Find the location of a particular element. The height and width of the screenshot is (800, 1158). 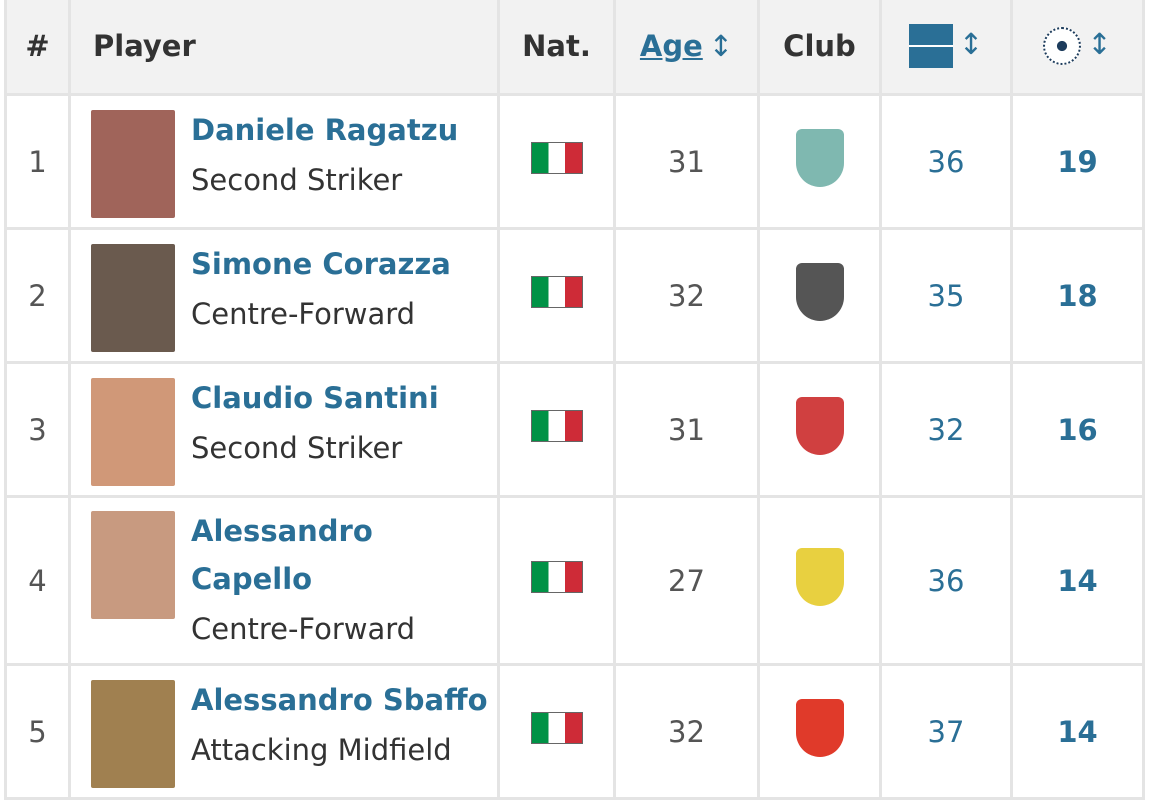

player-cell: Daniele Ragatzu Second Striker is located at coordinates (284, 161).